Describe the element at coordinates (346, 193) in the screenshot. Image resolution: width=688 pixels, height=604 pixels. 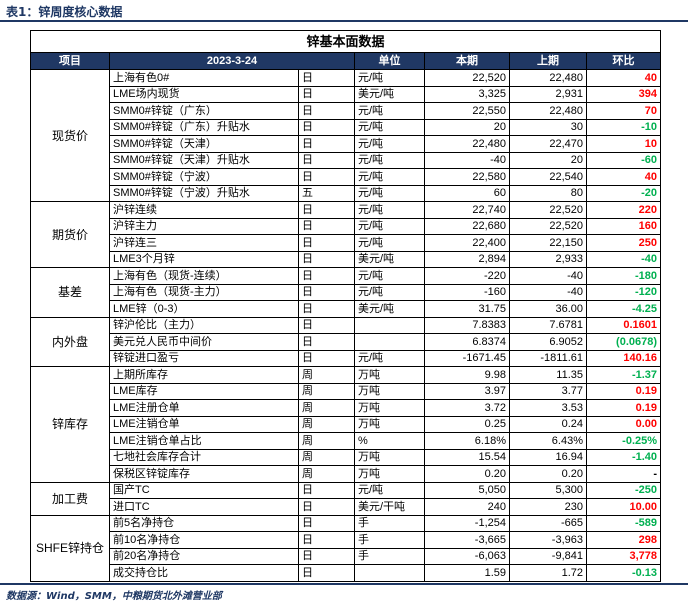
I see `table-row: SMM0#锌锭（宁波）升贴水五元/吨 60 80 -20` at that location.